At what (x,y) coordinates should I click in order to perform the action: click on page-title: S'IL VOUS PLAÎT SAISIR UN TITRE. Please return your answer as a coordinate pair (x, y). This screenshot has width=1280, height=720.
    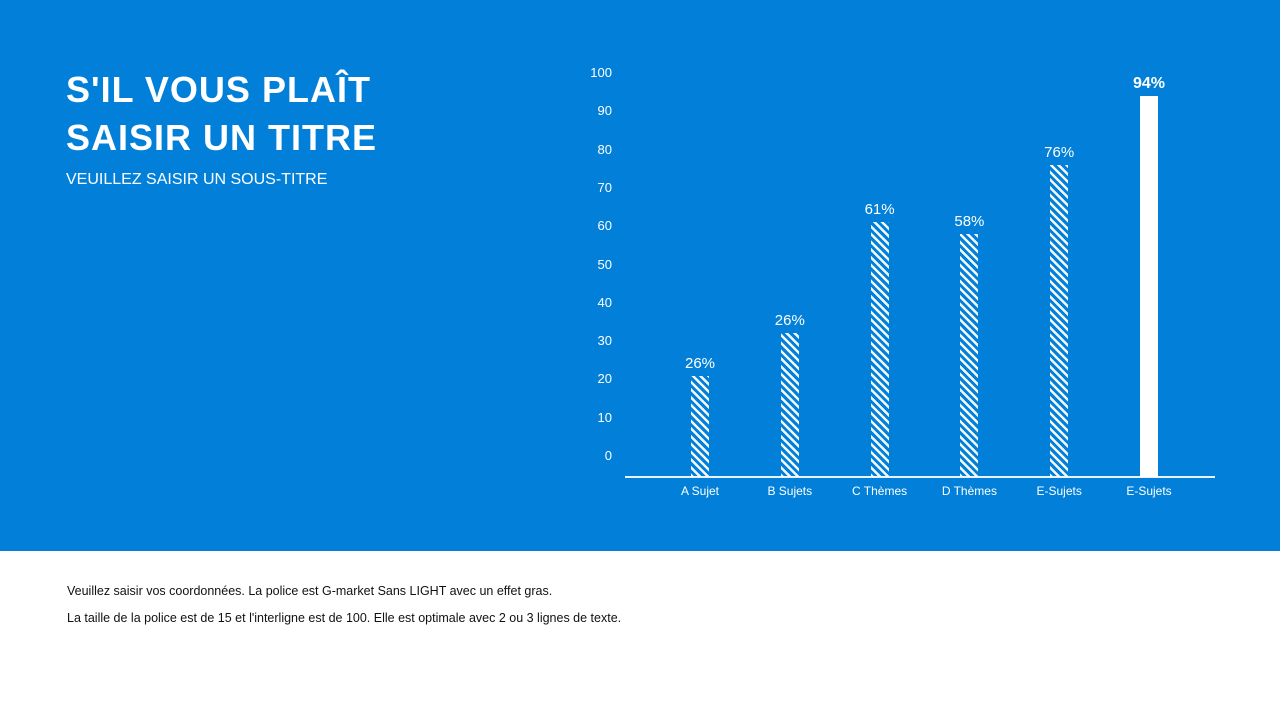
    Looking at the image, I should click on (221, 114).